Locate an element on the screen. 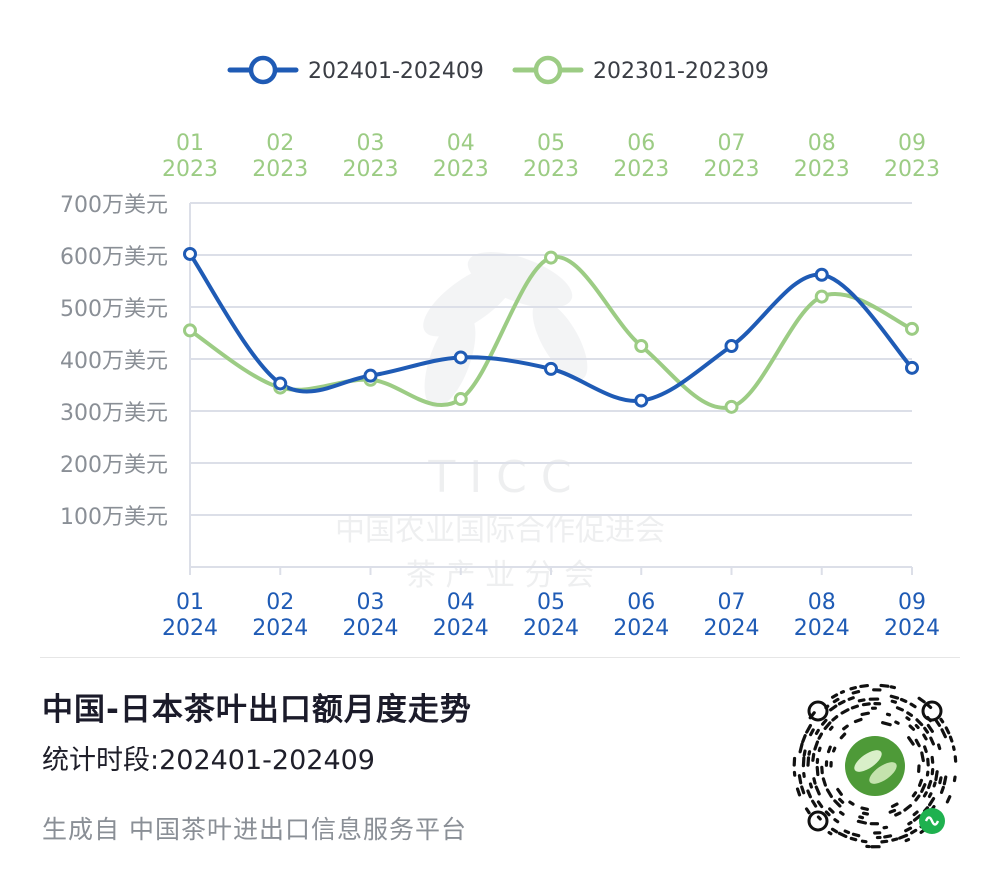 The height and width of the screenshot is (884, 1000). x-top-tick-label-month: 01 is located at coordinates (190, 143).